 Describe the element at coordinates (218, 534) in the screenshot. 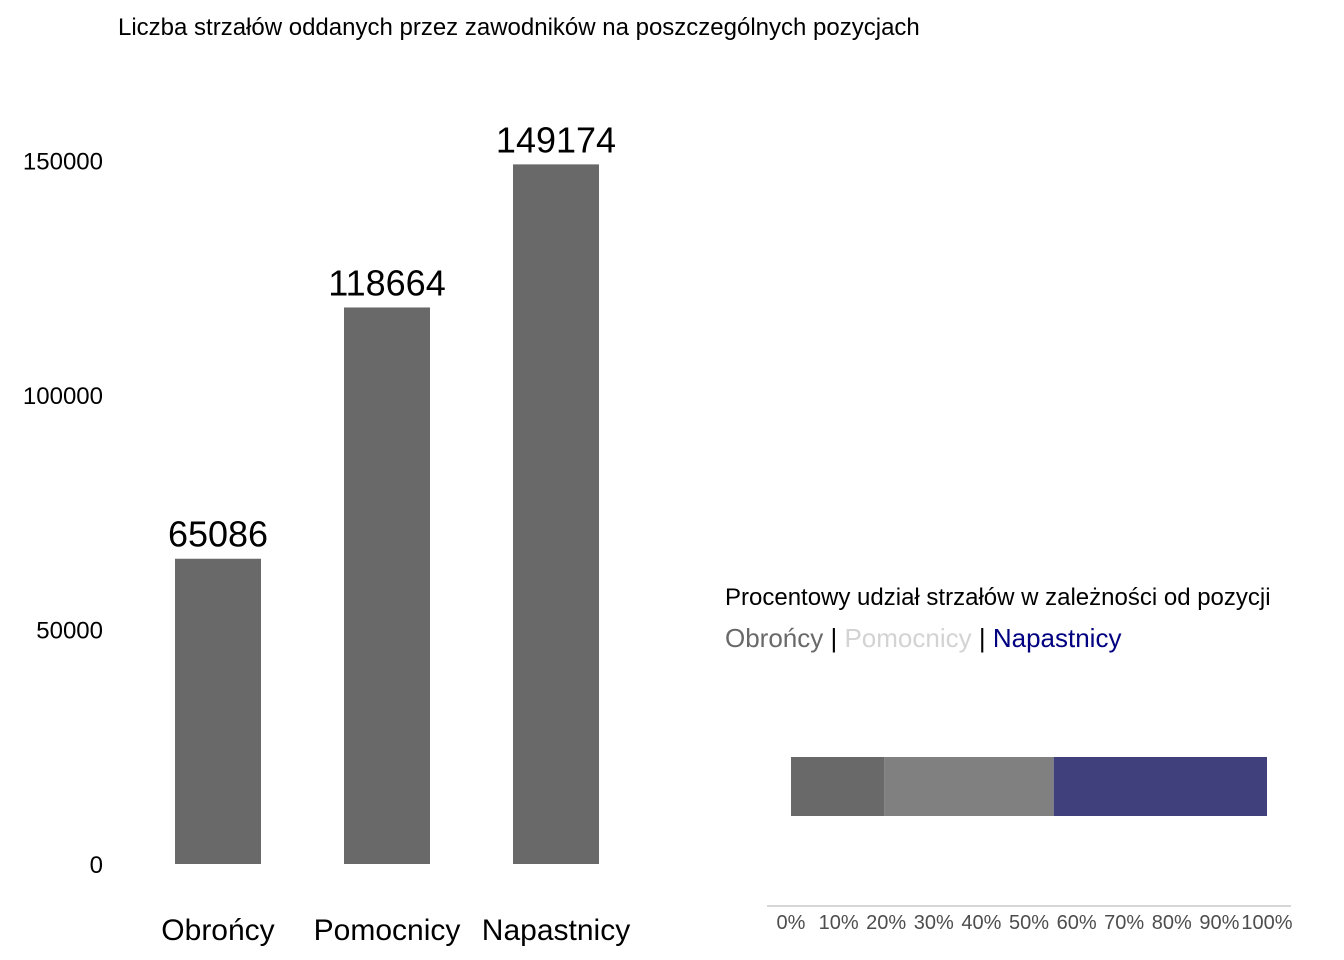

I see `bar-value-label: 65086` at that location.